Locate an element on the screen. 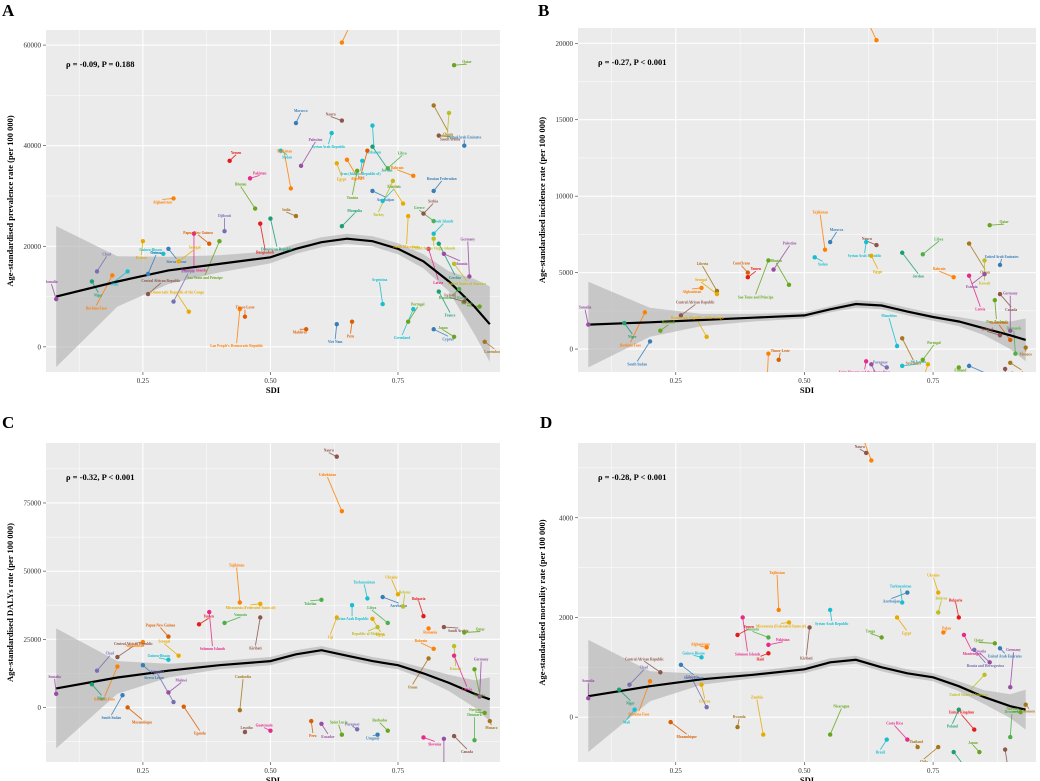  point-label: Sri Lanka is located at coordinates (918, 362).